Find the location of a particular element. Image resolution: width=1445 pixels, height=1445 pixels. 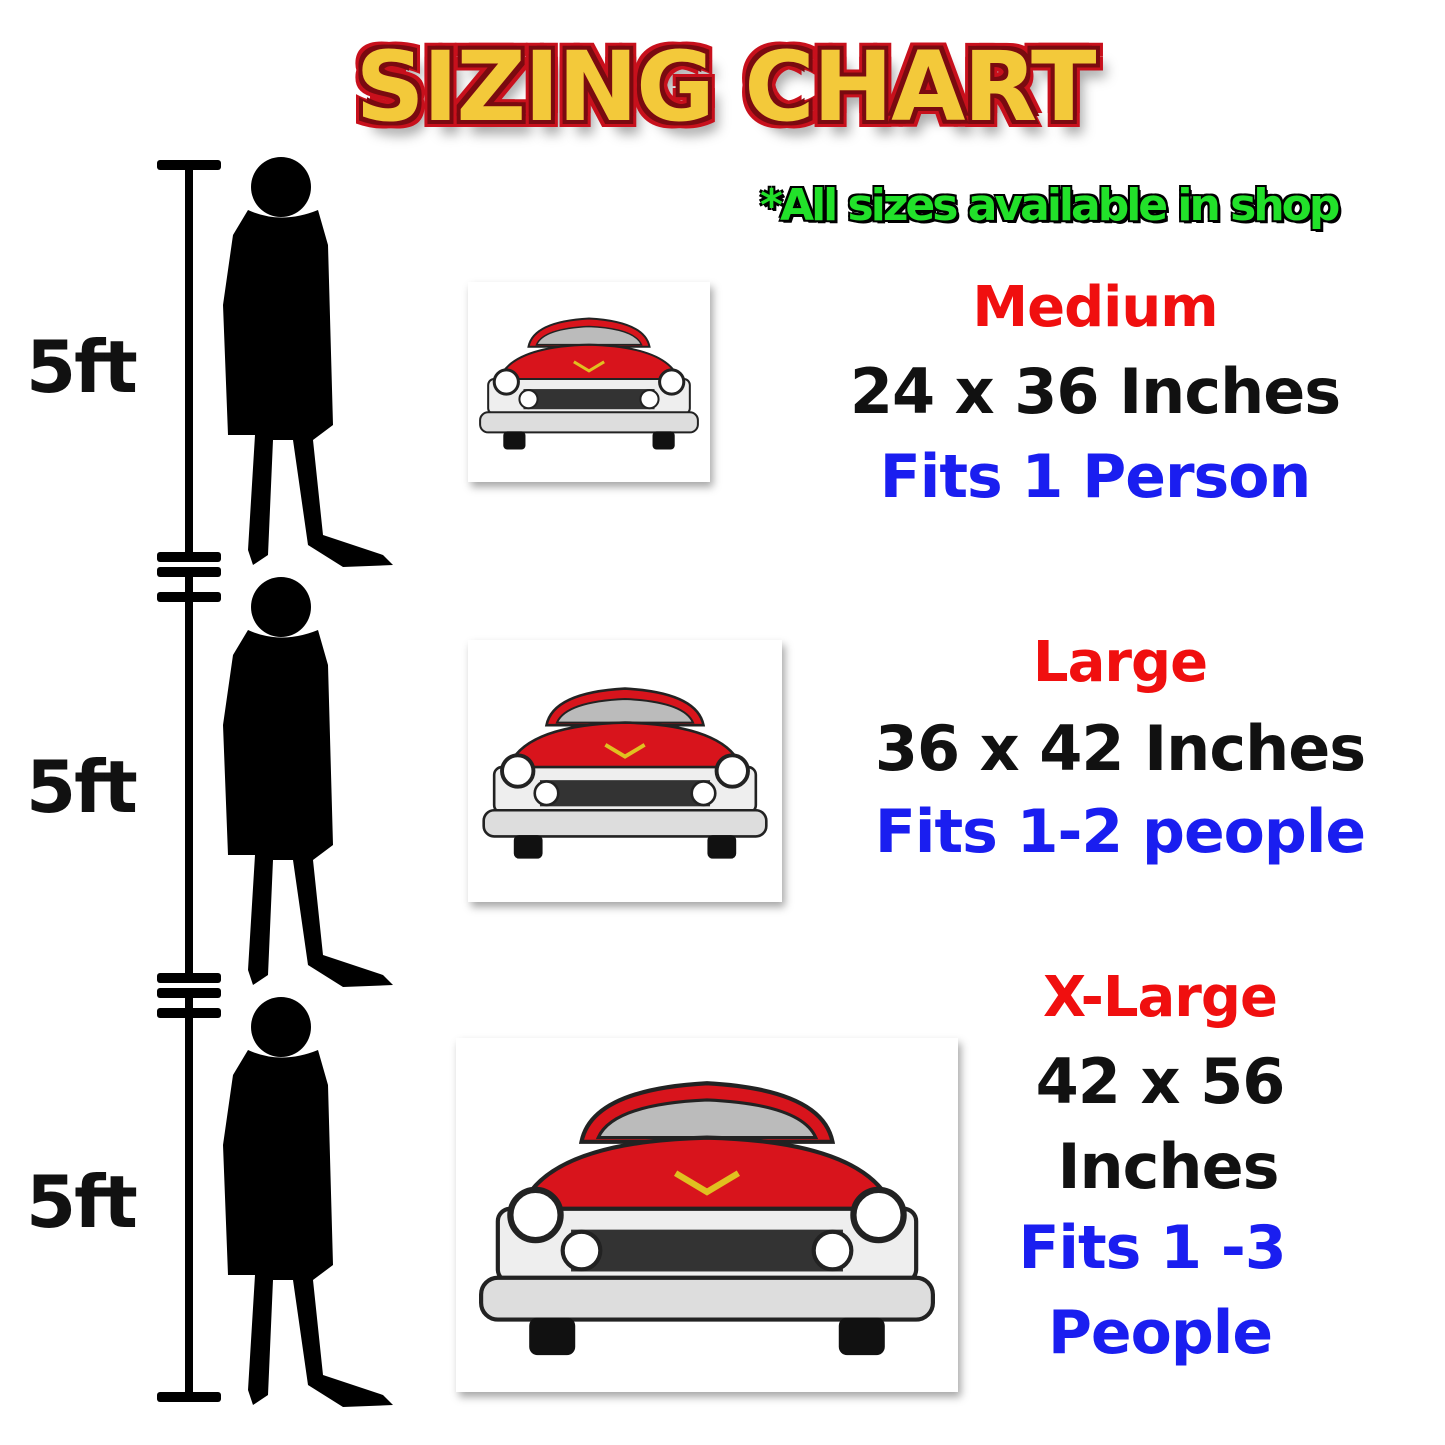

size-fits-people: People is located at coordinates (1160, 1333).